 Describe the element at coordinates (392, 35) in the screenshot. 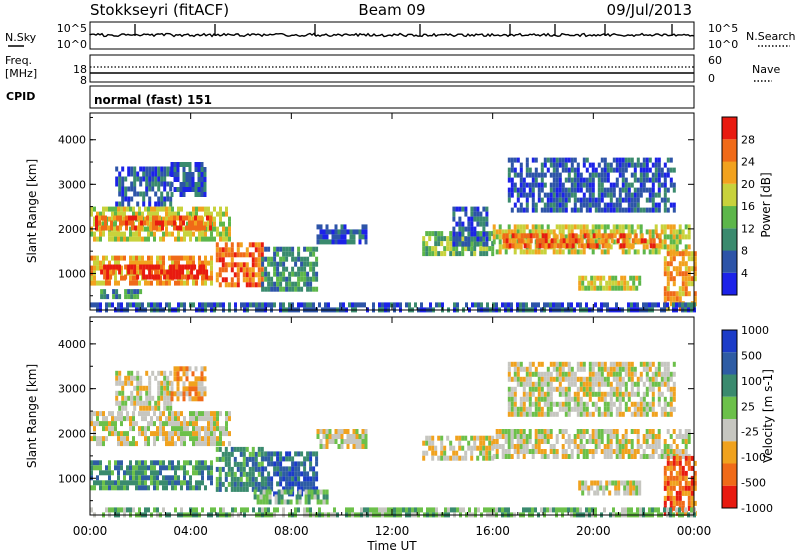

I see `noise-sky-line` at that location.